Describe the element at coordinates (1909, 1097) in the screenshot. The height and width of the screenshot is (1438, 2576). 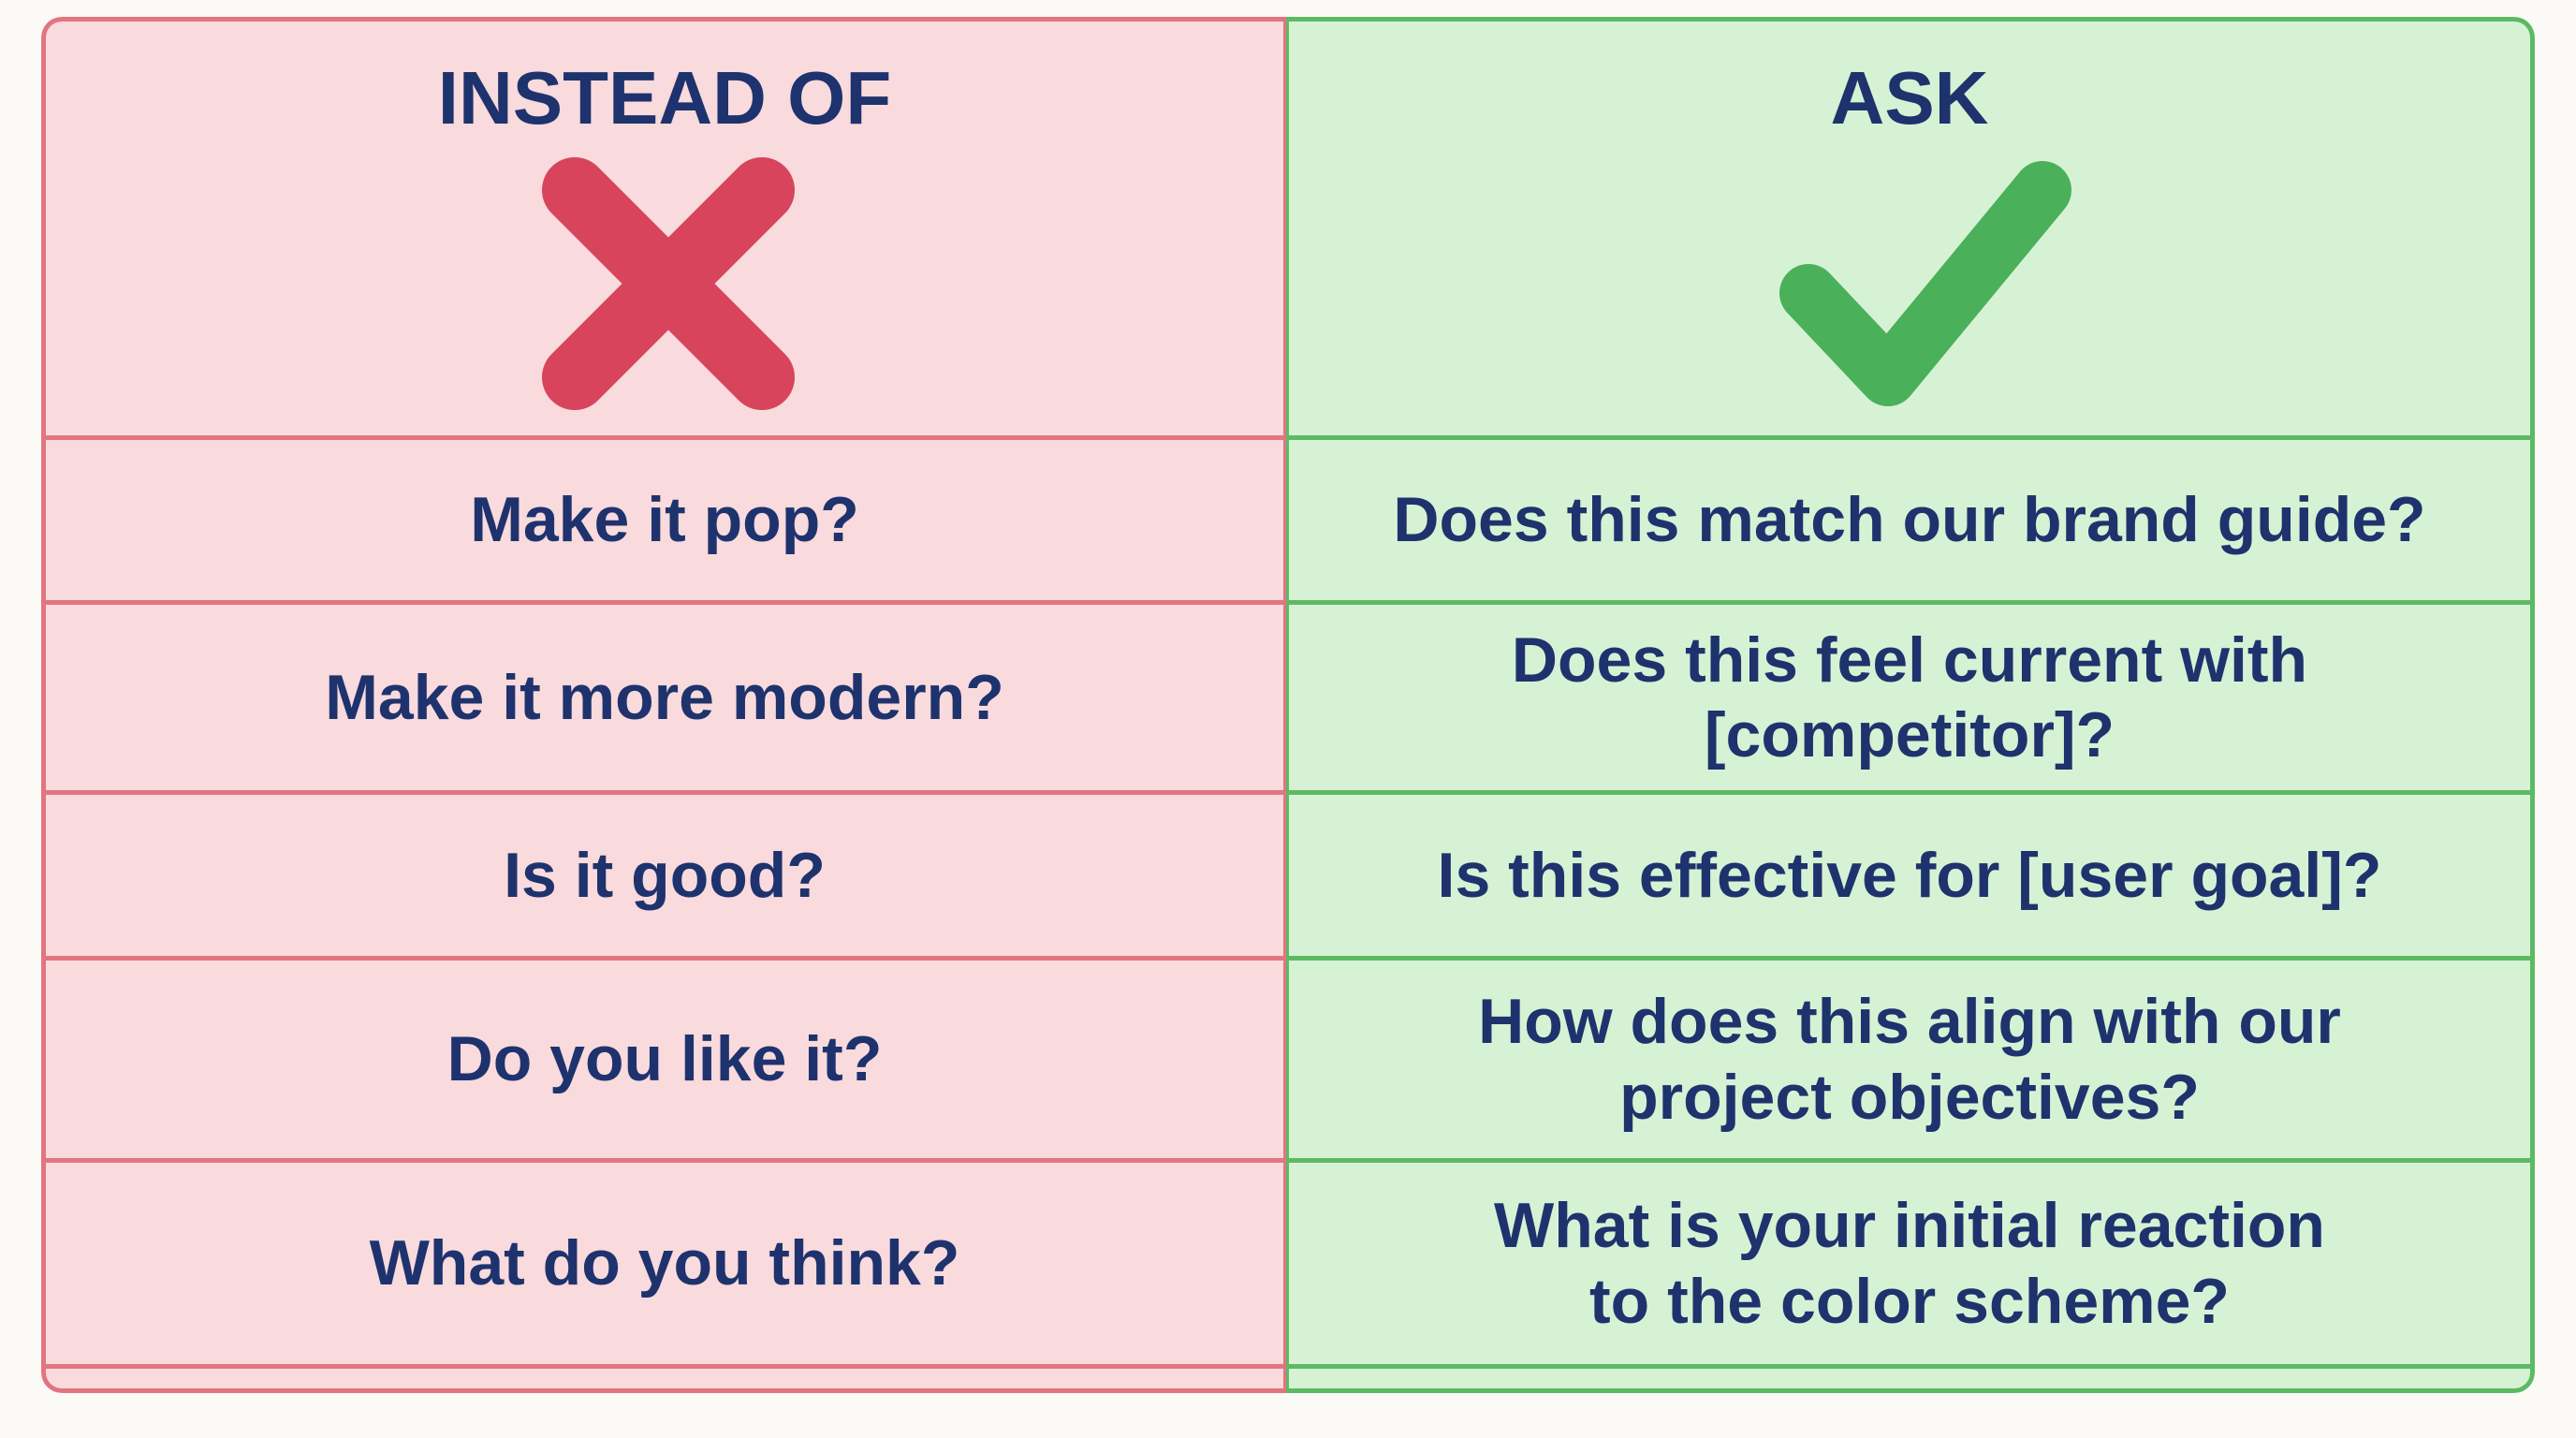
I see `question-text: project objectives?` at that location.